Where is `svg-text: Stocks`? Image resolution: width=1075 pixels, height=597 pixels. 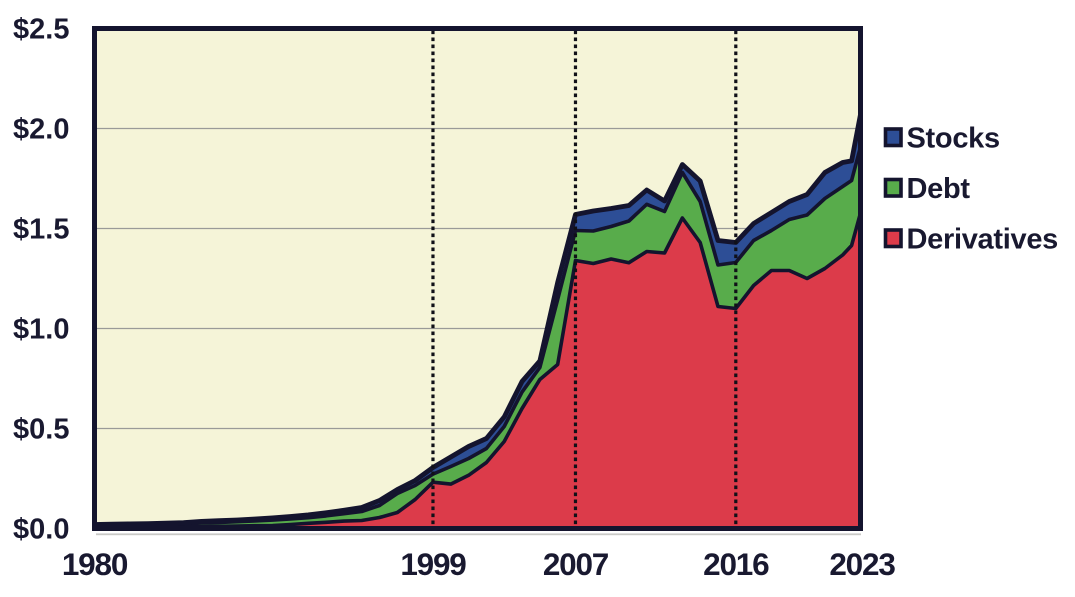
svg-text: Stocks is located at coordinates (953, 138).